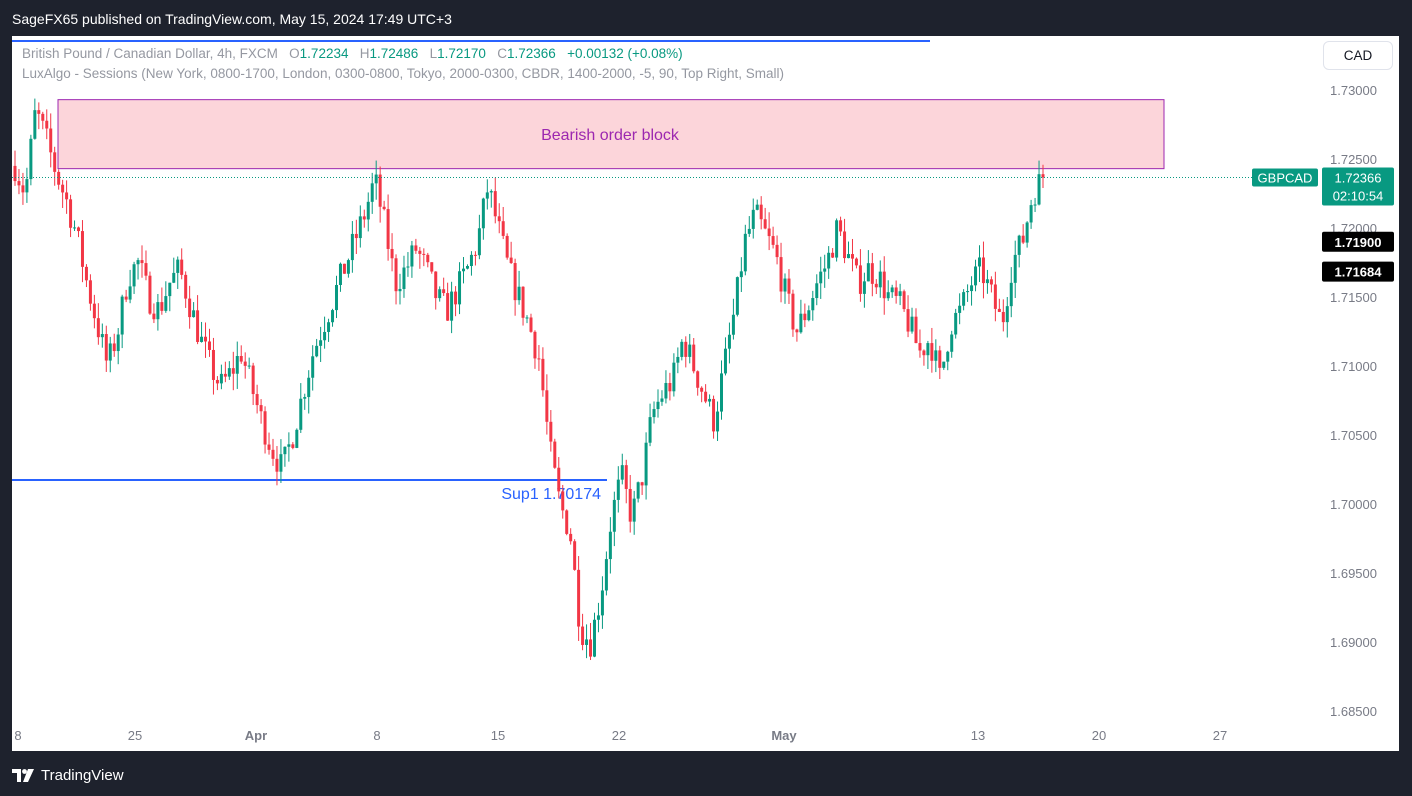 The width and height of the screenshot is (1412, 796). I want to click on bearish-order-block, so click(611, 134).